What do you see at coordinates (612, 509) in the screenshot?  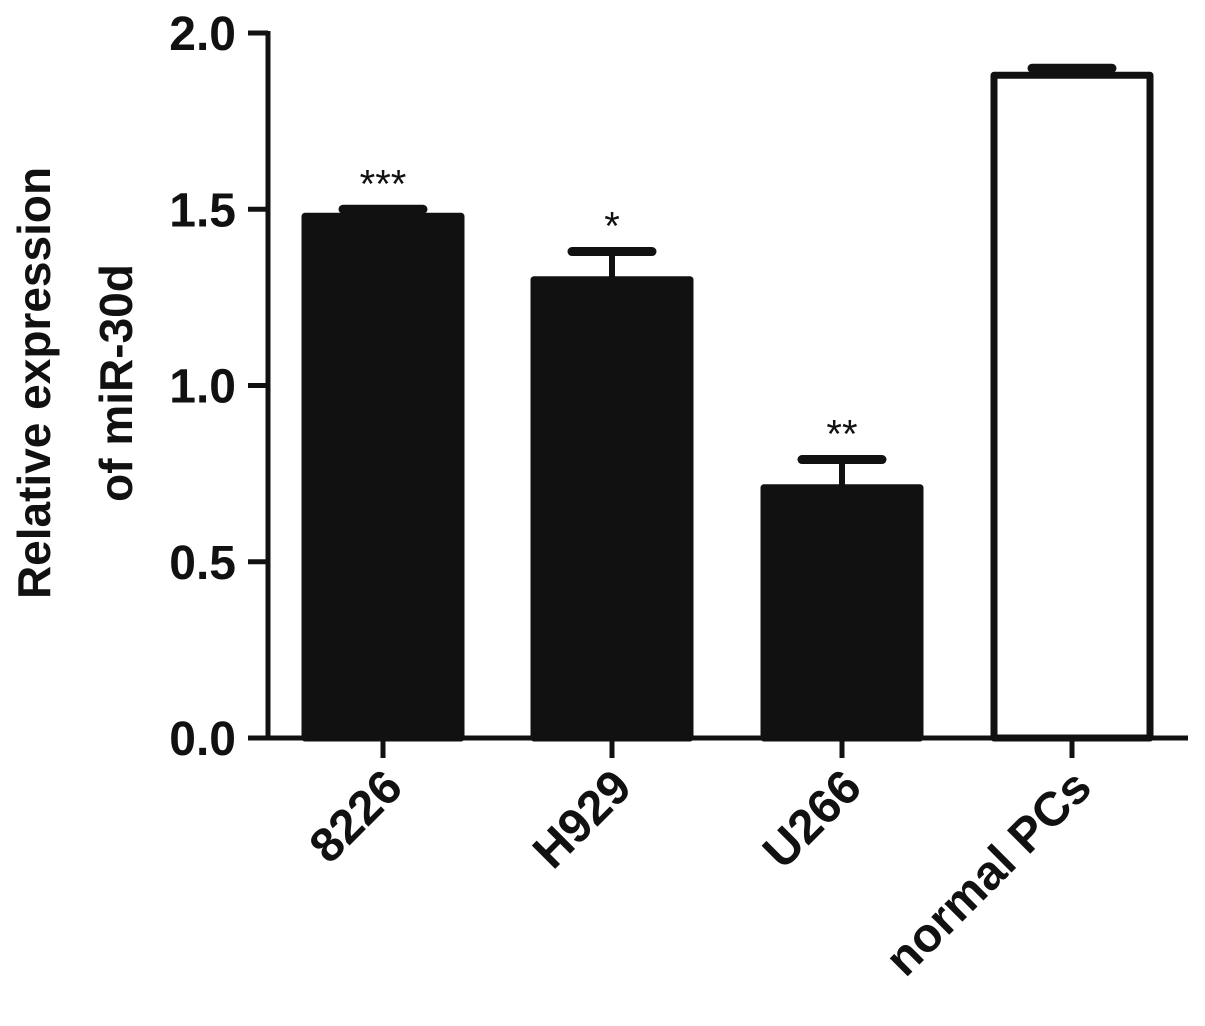 I see `bar-h929` at bounding box center [612, 509].